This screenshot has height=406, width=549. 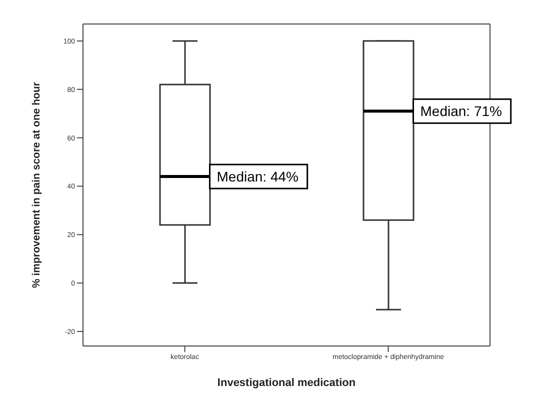 I want to click on y-axis-title: % improvement in pain score at one hour, so click(x=36, y=185).